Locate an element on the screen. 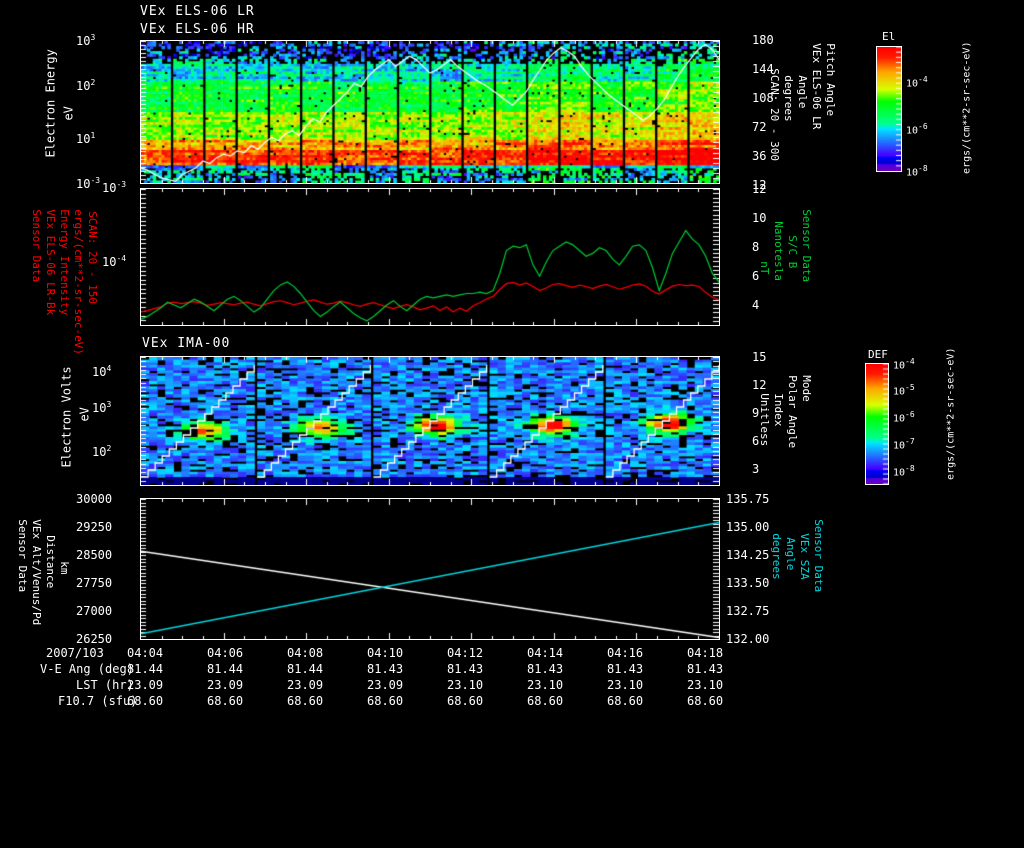 Image resolution: width=1024 pixels, height=848 pixels. row-label-f107: F10.7 (sfu) is located at coordinates (98, 701).